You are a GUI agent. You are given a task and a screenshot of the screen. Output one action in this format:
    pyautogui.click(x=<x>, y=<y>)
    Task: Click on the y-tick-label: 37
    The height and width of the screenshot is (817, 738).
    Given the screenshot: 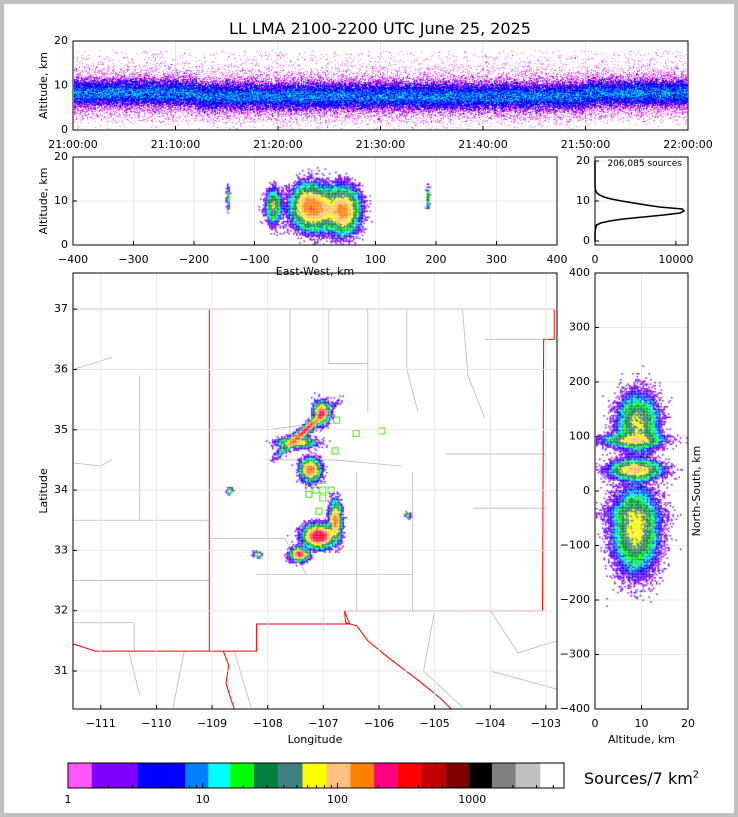 What is the action you would take?
    pyautogui.click(x=61, y=308)
    